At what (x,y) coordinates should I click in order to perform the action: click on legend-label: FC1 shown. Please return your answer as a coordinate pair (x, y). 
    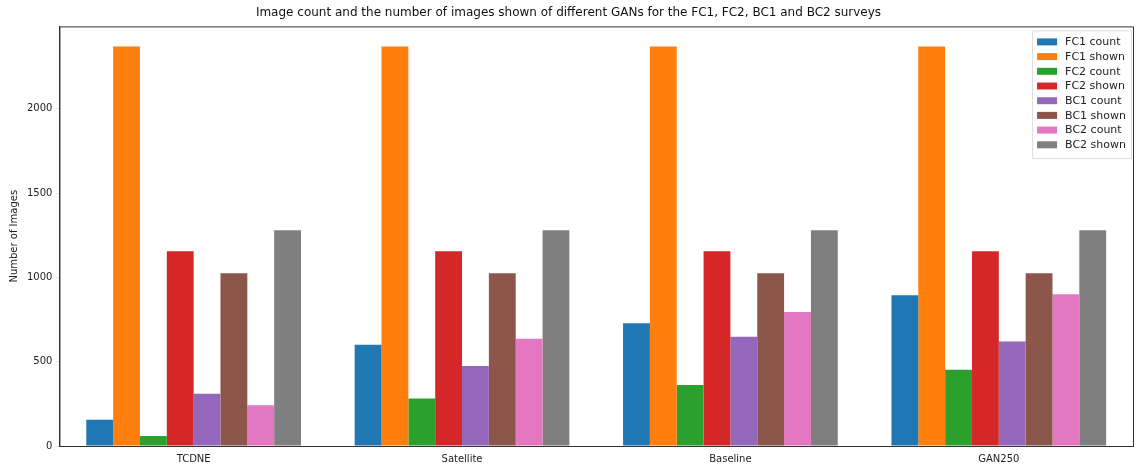
    Looking at the image, I should click on (1095, 56).